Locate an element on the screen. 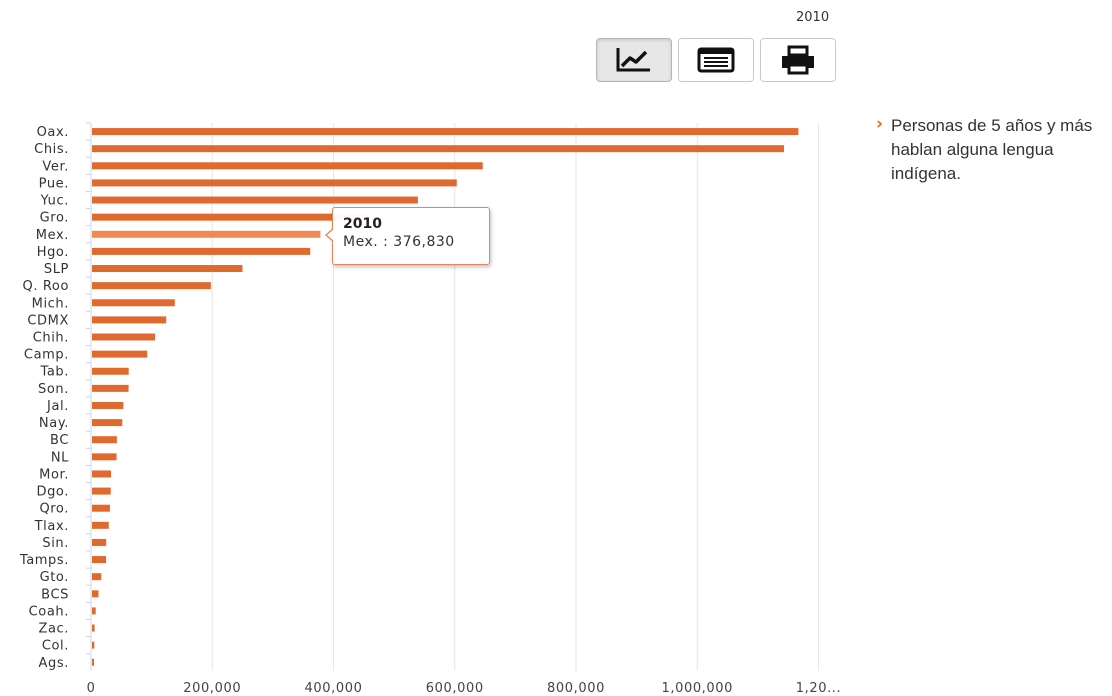 This screenshot has width=1112, height=696. y-tick-label: Zac. is located at coordinates (53, 629).